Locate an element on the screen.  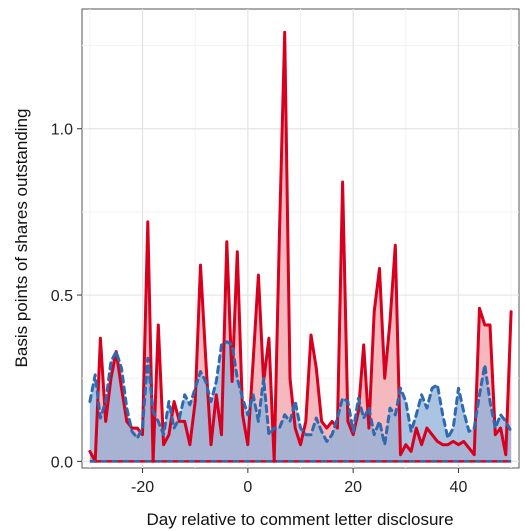
x-tick-label: 40 is located at coordinates (459, 487).